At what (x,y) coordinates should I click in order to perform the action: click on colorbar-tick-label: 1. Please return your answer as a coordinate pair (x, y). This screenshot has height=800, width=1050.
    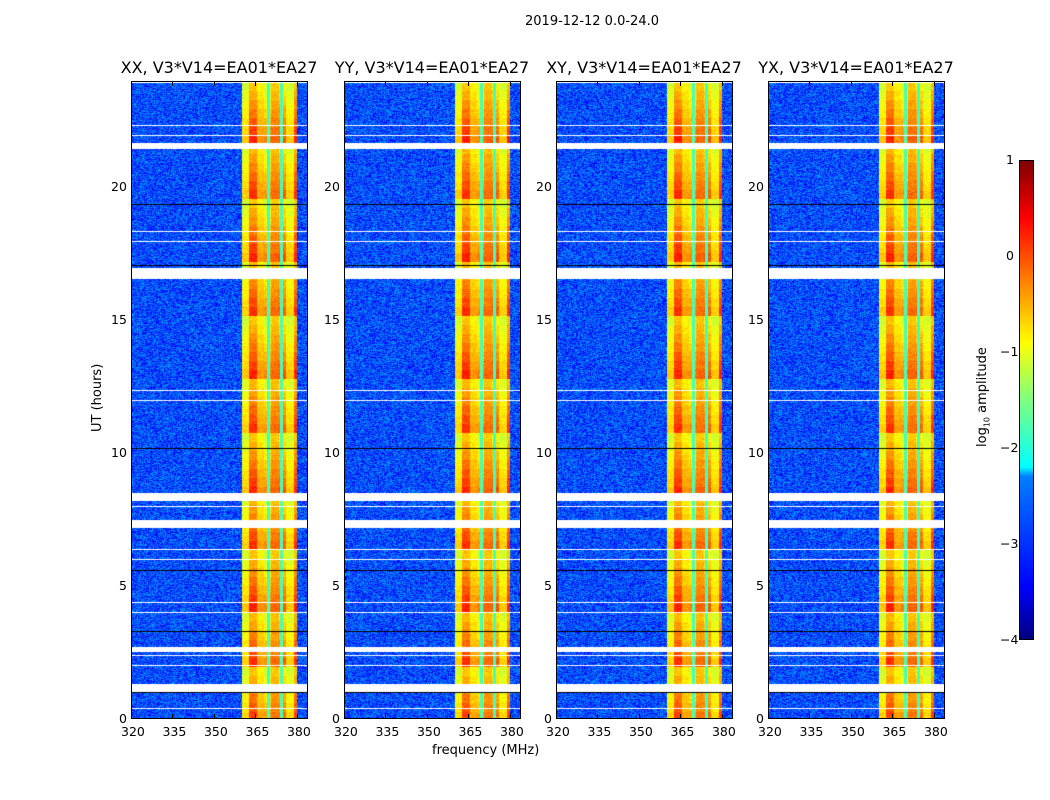
    Looking at the image, I should click on (1010, 159).